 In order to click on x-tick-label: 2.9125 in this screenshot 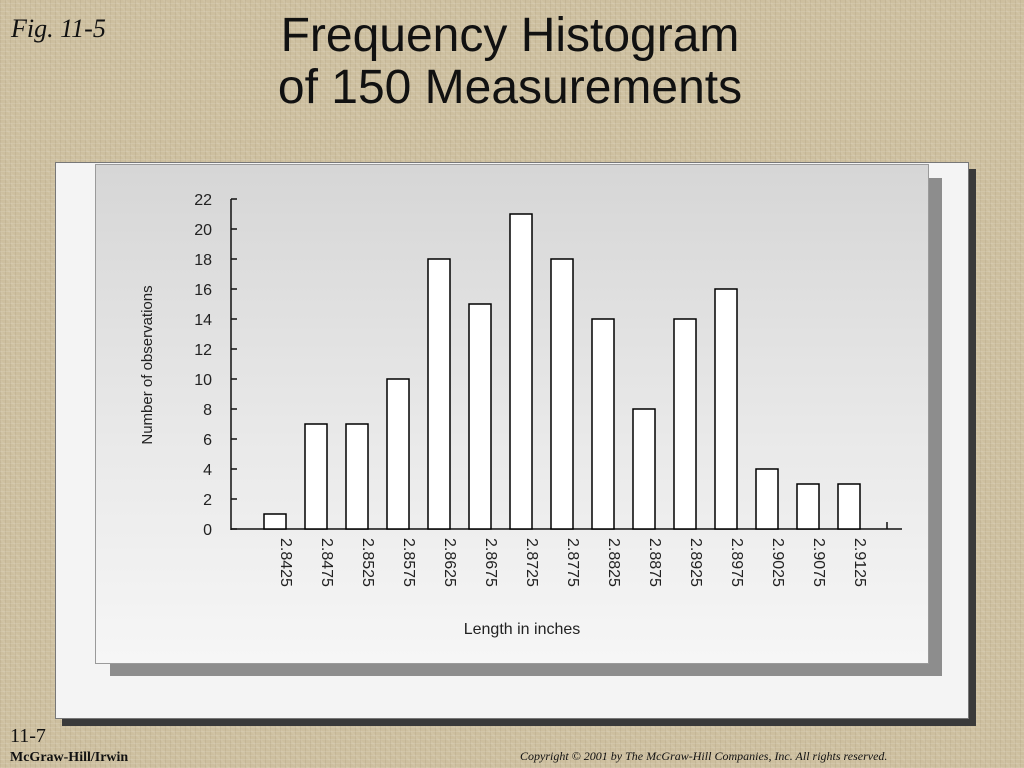, I will do `click(859, 562)`.